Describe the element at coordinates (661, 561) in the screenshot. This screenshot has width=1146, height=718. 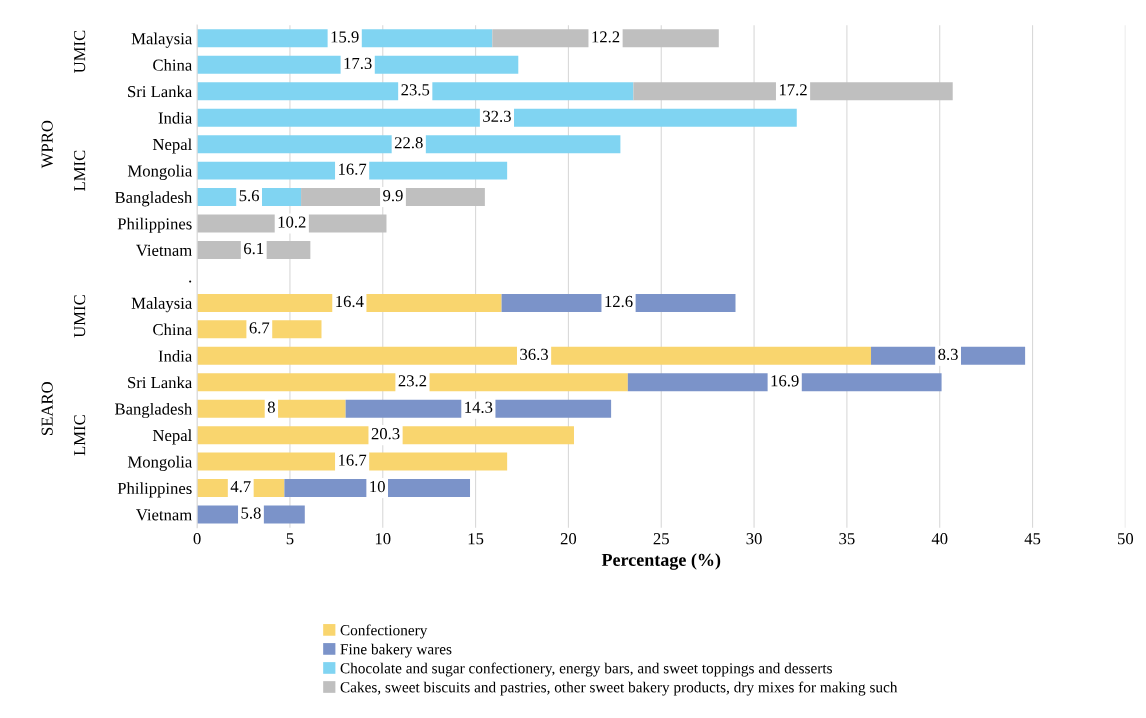
I see `x-axis-title: Percentage (%)` at that location.